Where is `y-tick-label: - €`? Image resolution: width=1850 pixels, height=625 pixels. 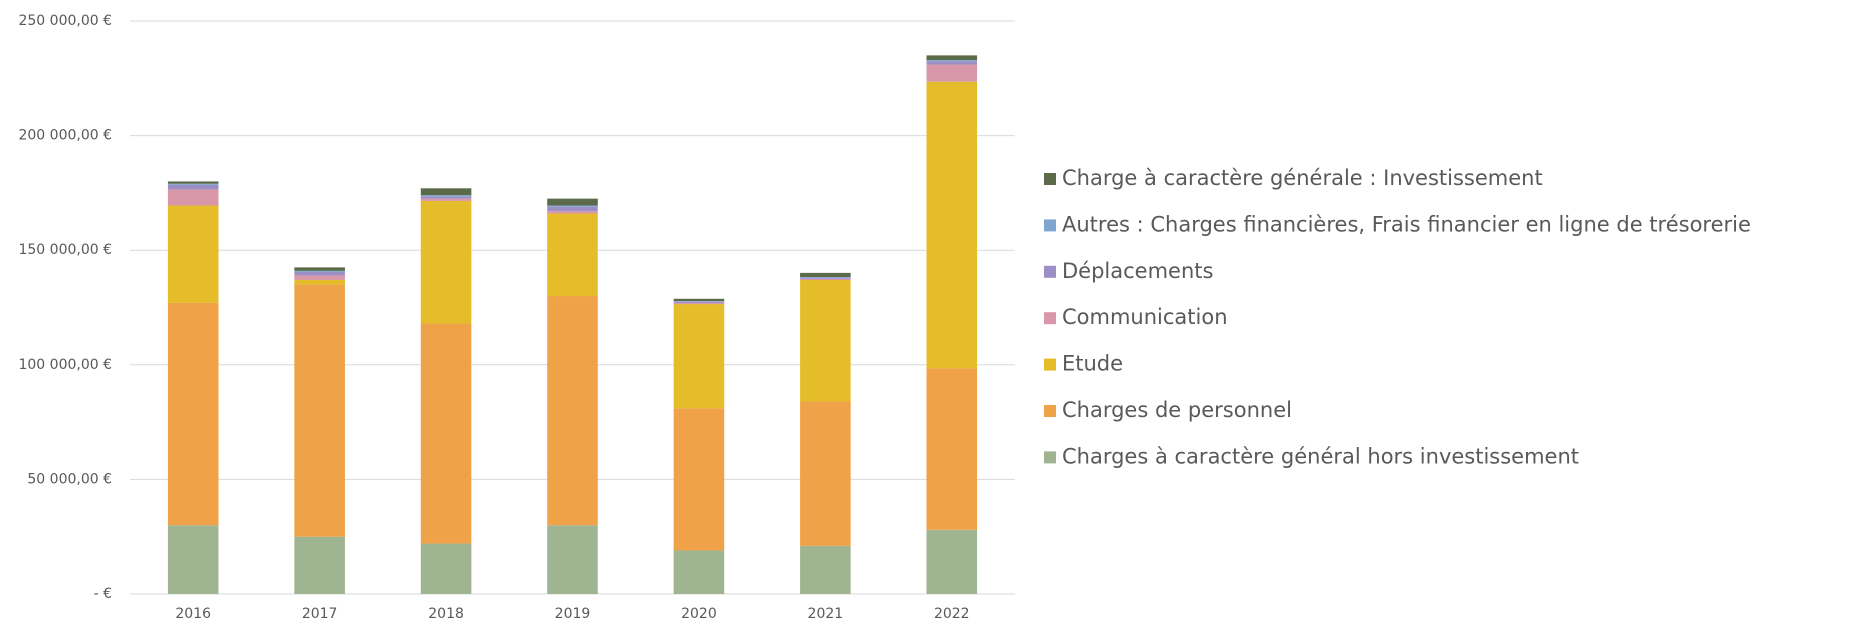 y-tick-label: - € is located at coordinates (103, 594).